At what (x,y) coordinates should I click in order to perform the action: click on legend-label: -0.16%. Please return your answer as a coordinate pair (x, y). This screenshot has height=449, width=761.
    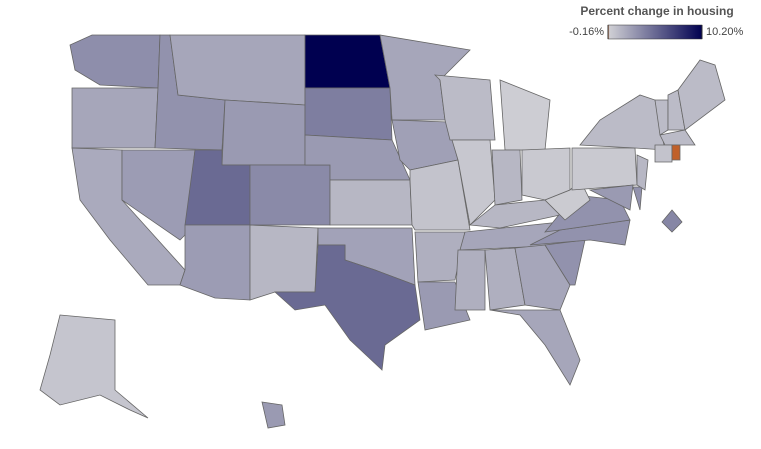
    Looking at the image, I should click on (586, 32).